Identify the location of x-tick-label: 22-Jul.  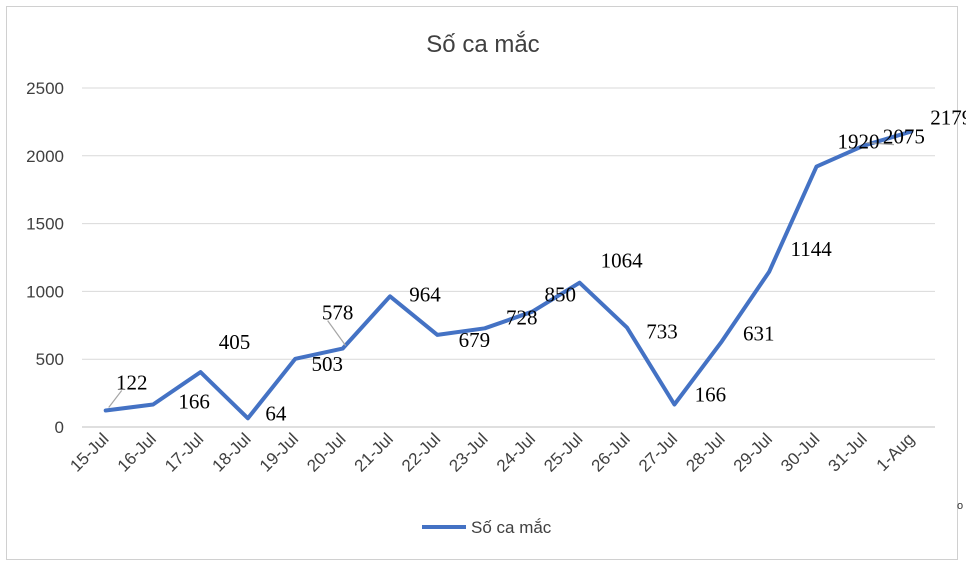
(421, 452).